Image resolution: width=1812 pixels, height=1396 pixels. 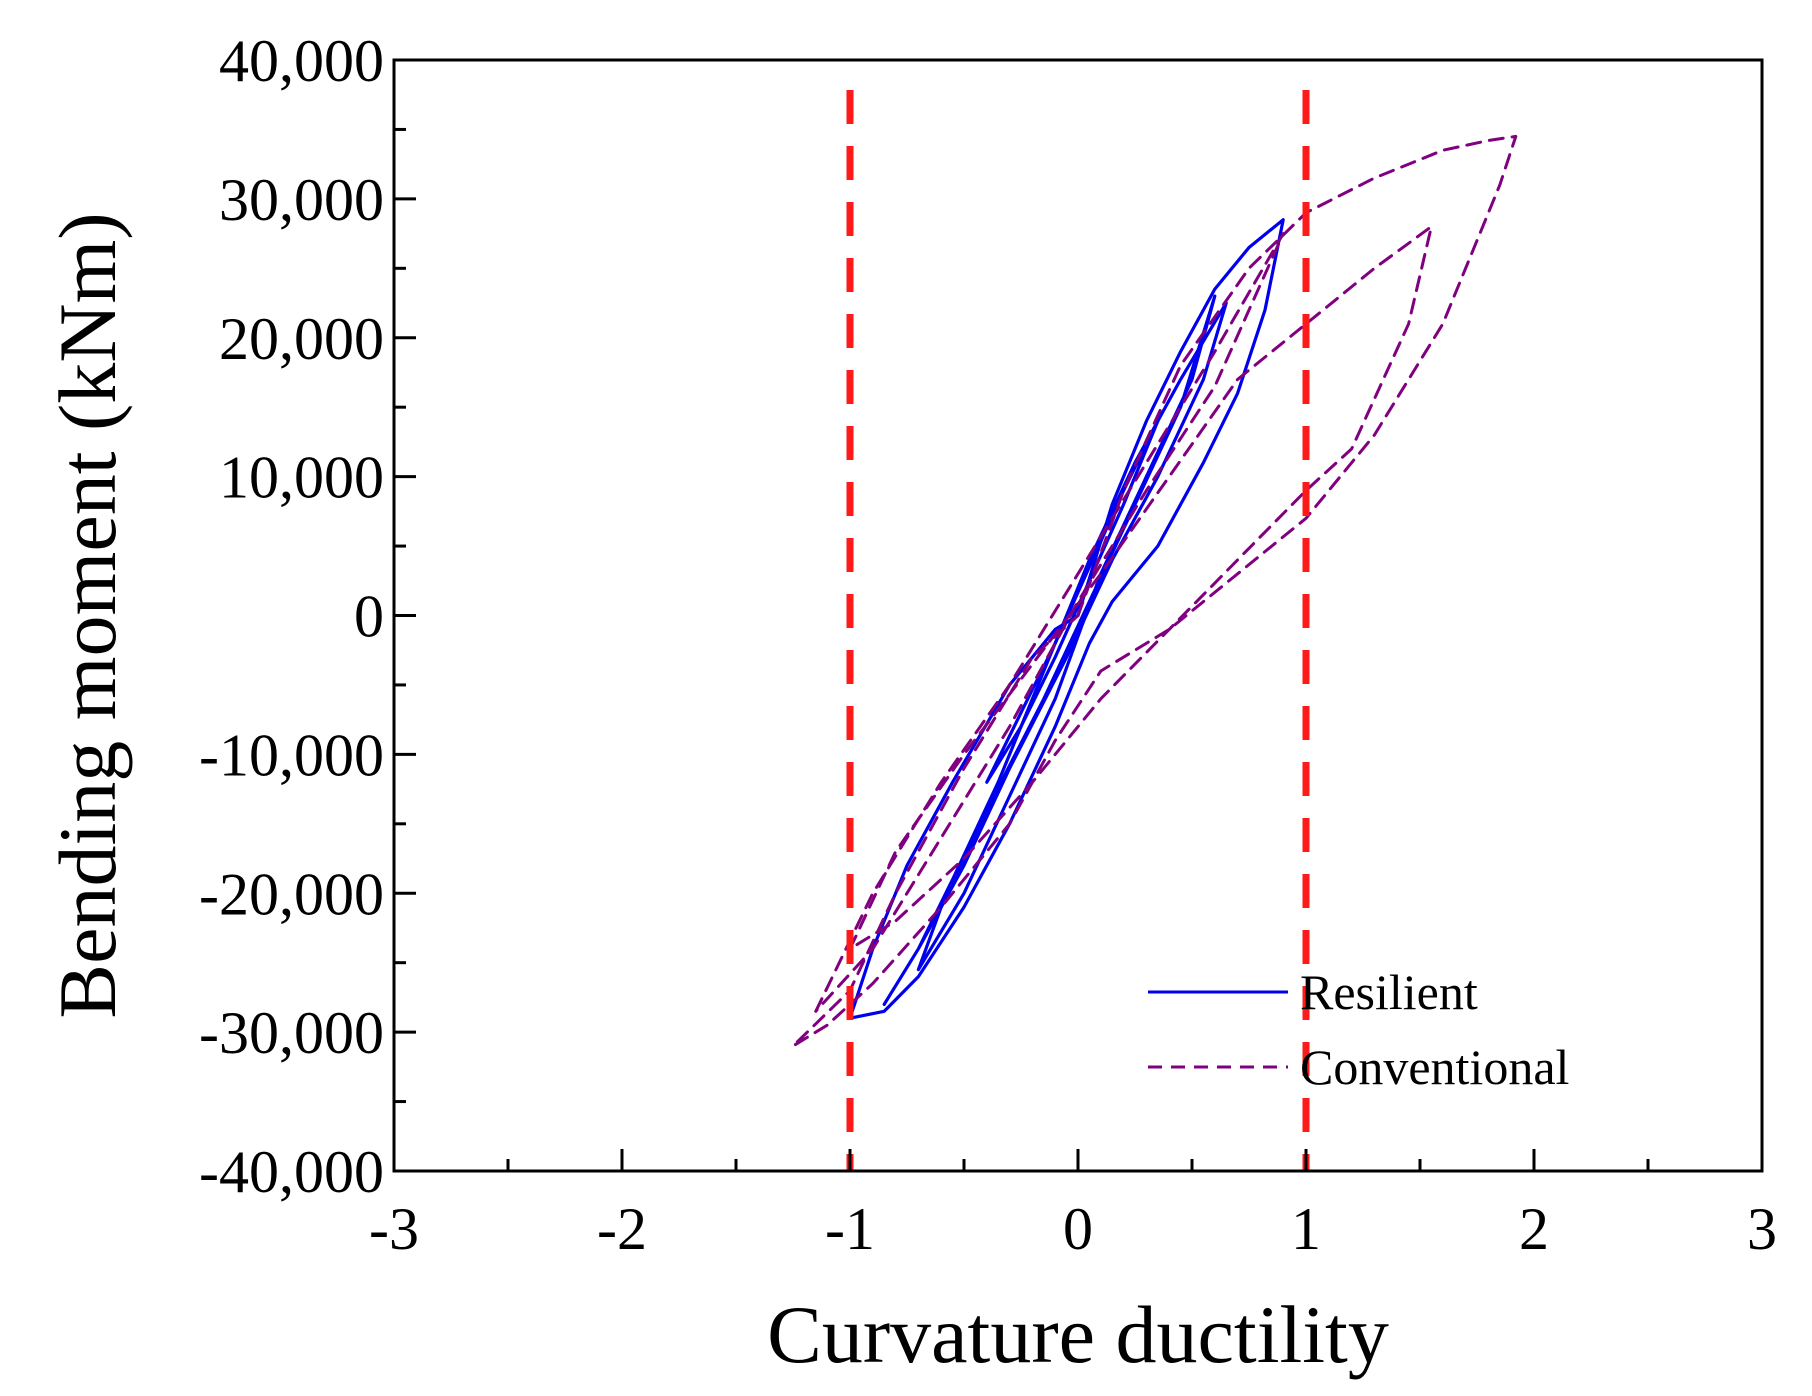 What do you see at coordinates (291, 1033) in the screenshot?
I see `y-tick-label: -30,000` at bounding box center [291, 1033].